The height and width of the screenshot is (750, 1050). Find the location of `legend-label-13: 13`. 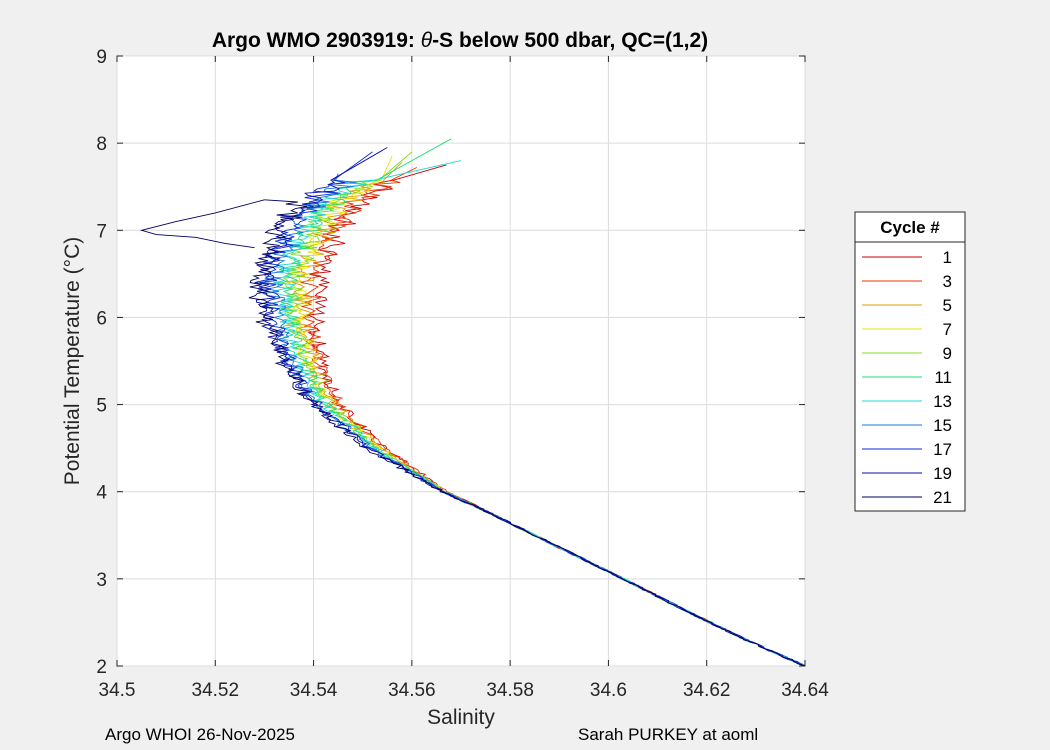

legend-label-13: 13 is located at coordinates (942, 401).